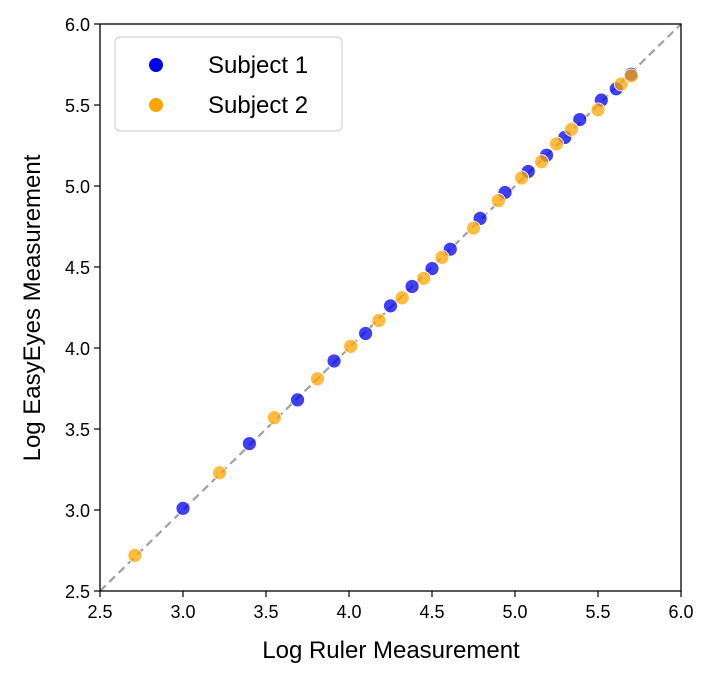  Describe the element at coordinates (182, 612) in the screenshot. I see `x-tick-label: 3.0` at that location.